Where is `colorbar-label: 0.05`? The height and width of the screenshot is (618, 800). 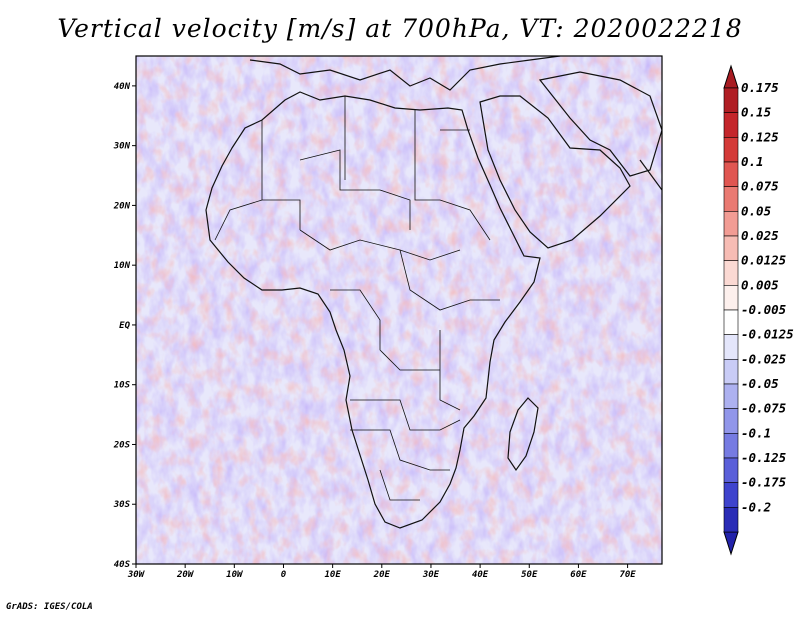
colorbar-label: 0.05 is located at coordinates (756, 210).